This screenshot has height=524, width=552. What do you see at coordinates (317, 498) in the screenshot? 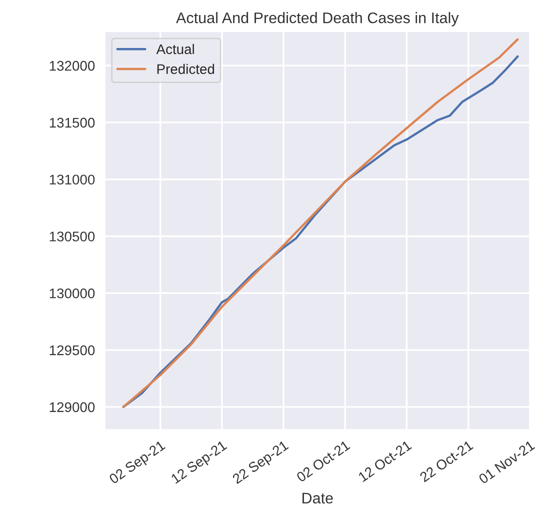
I see `x-axis-title: Date` at bounding box center [317, 498].